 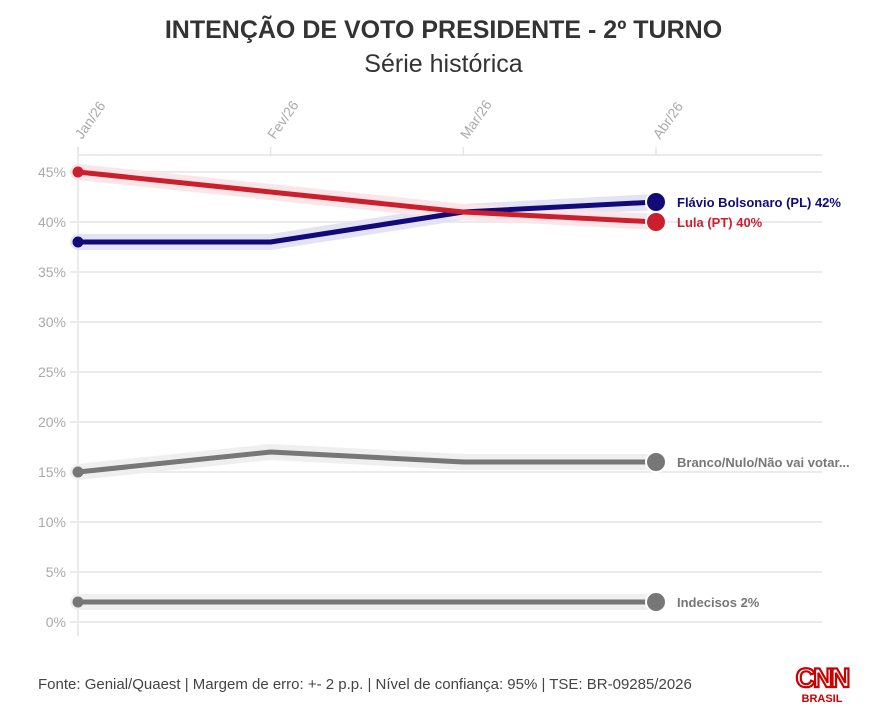 What do you see at coordinates (283, 119) in the screenshot?
I see `x-tick-label: Fev/26` at bounding box center [283, 119].